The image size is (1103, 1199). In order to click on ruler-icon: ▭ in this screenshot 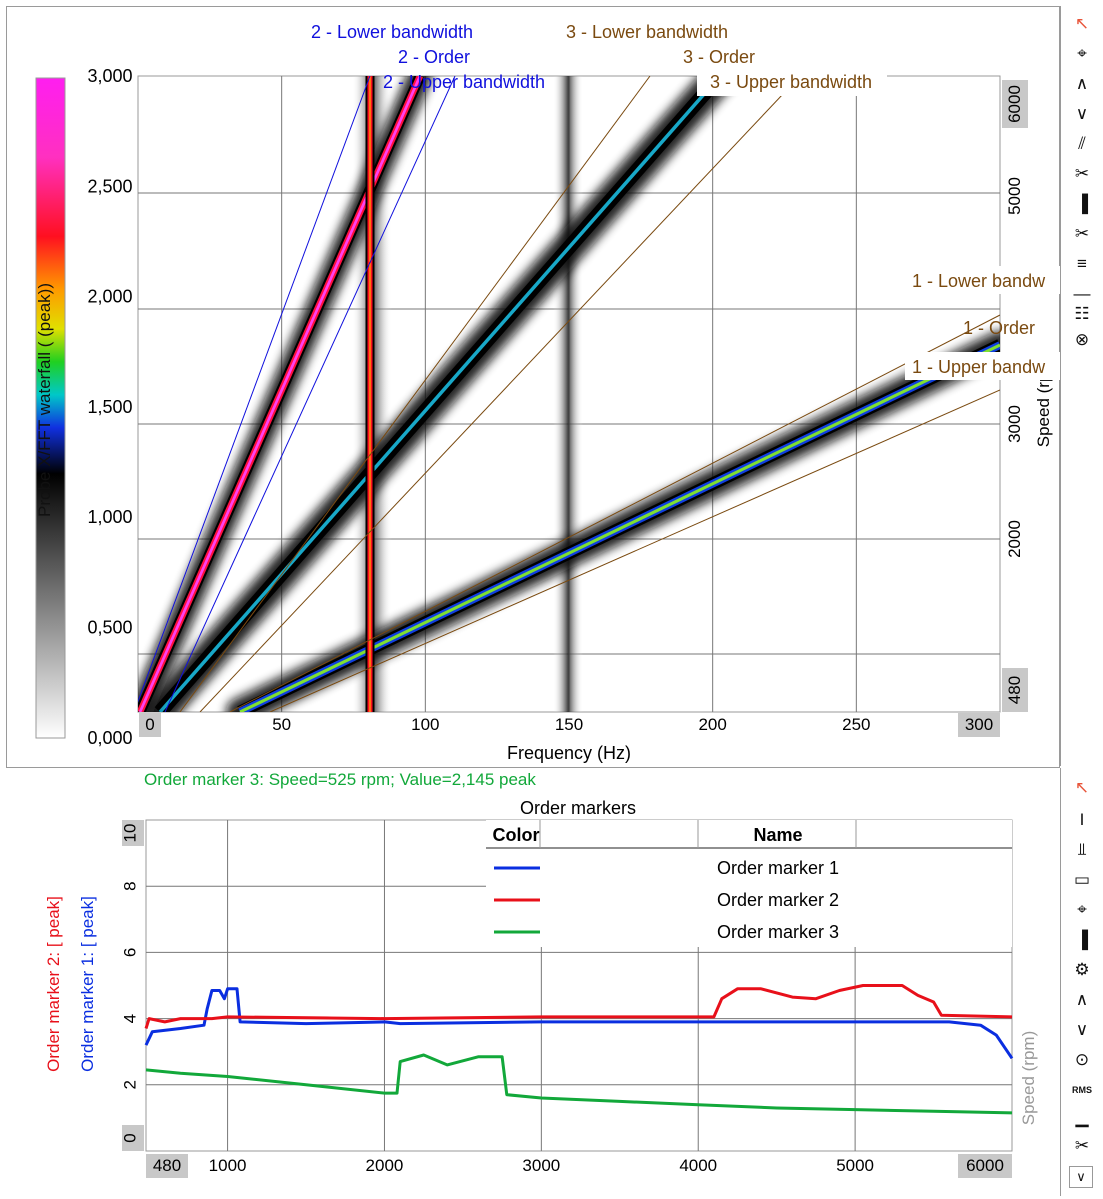, I will do `click(1082, 879)`.